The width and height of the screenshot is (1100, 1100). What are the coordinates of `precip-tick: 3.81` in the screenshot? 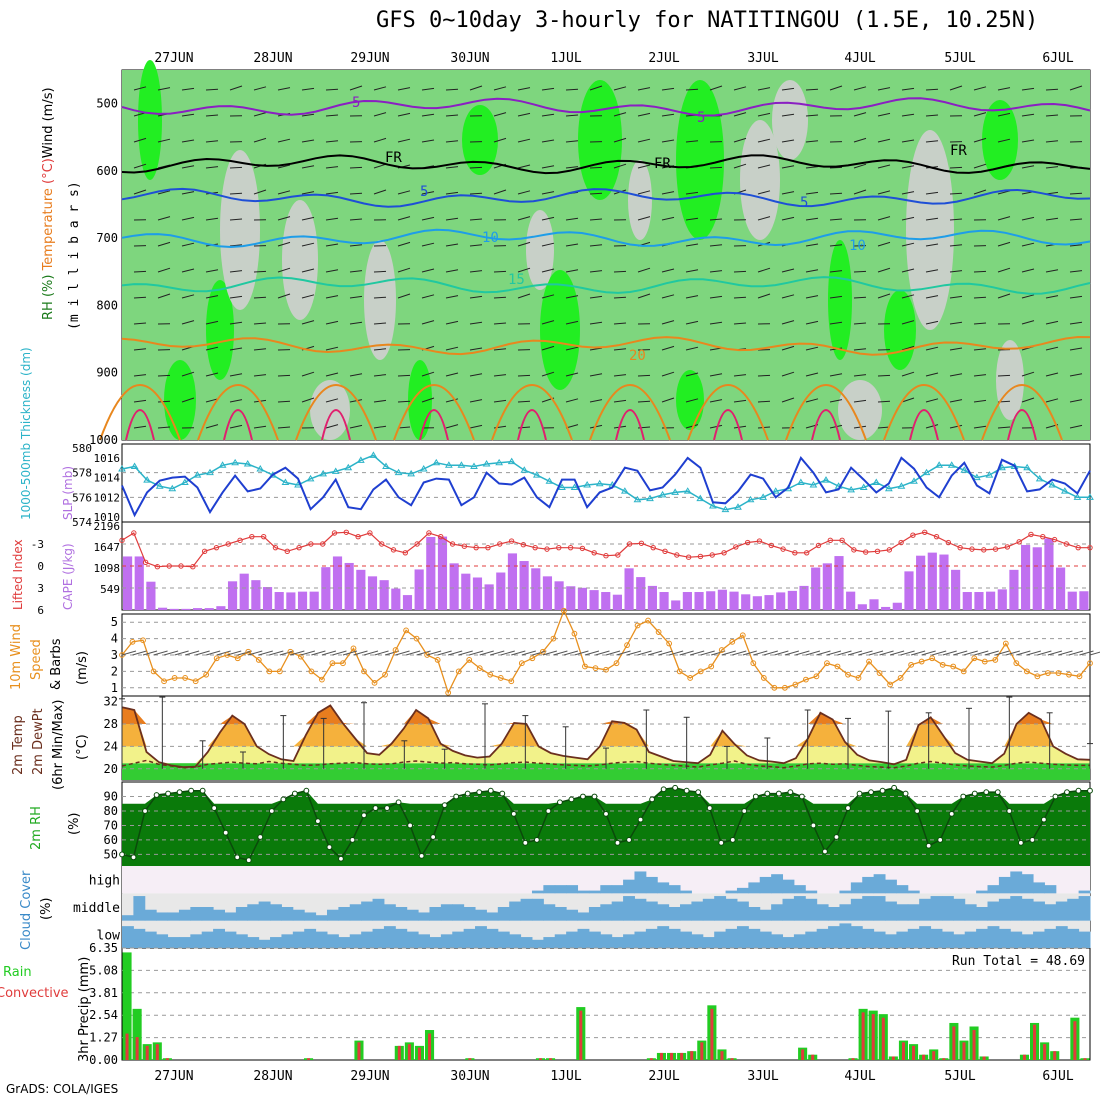 It's located at (103, 993).